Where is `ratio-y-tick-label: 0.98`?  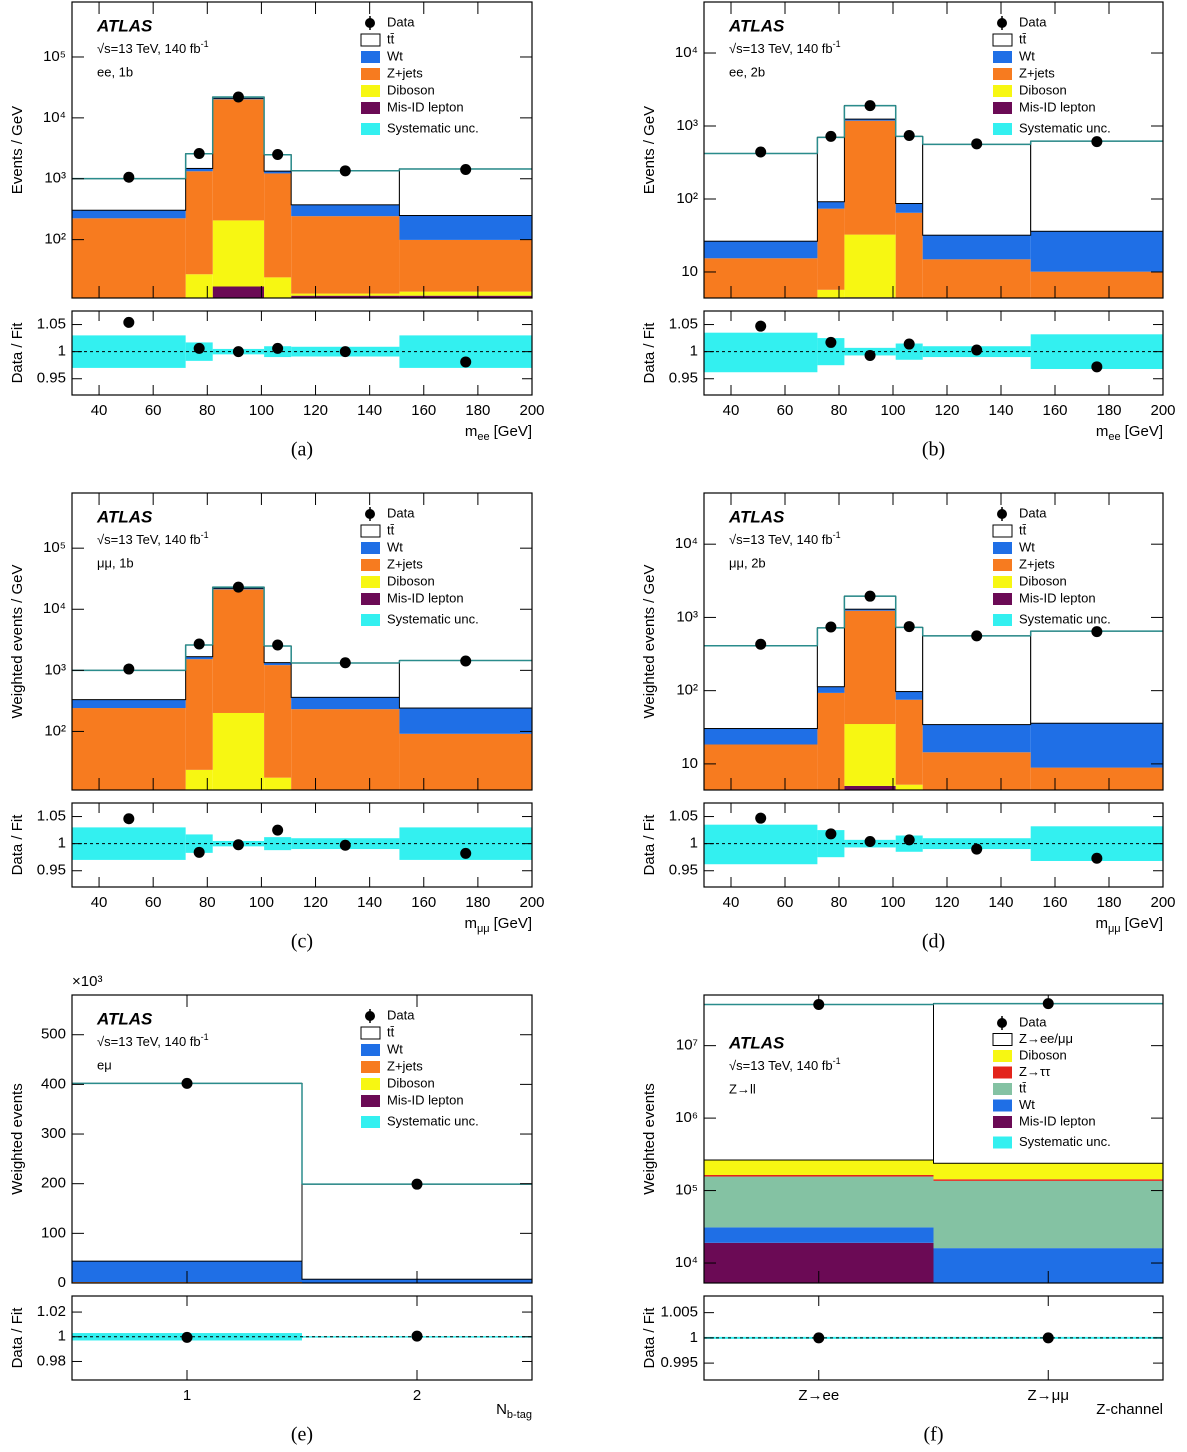
ratio-y-tick-label: 0.98 is located at coordinates (51, 1360).